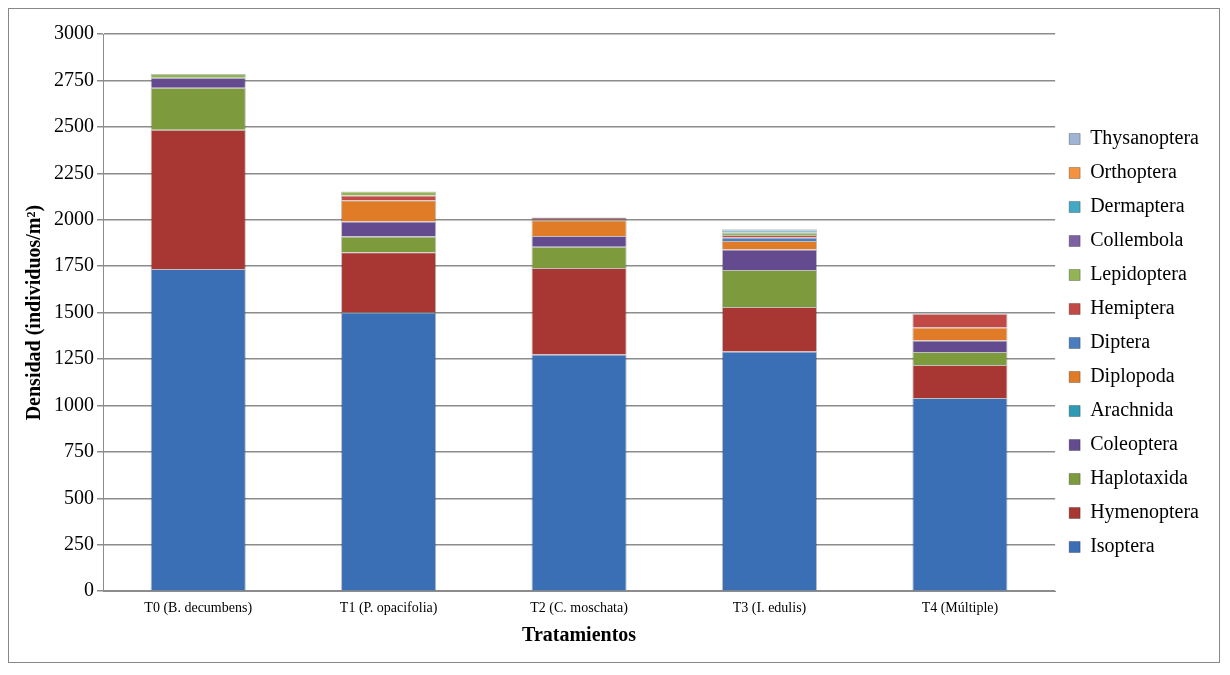 This screenshot has width=1230, height=675. I want to click on x-axis-title: Tratamientos, so click(579, 634).